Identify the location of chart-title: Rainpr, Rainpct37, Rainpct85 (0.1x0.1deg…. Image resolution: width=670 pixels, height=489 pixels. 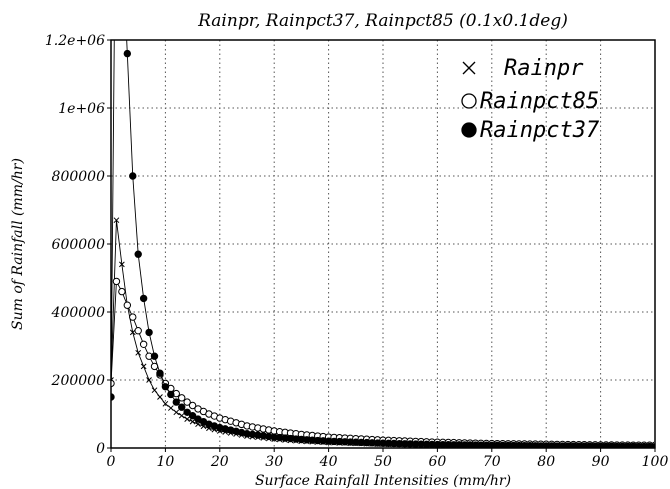
(382, 21).